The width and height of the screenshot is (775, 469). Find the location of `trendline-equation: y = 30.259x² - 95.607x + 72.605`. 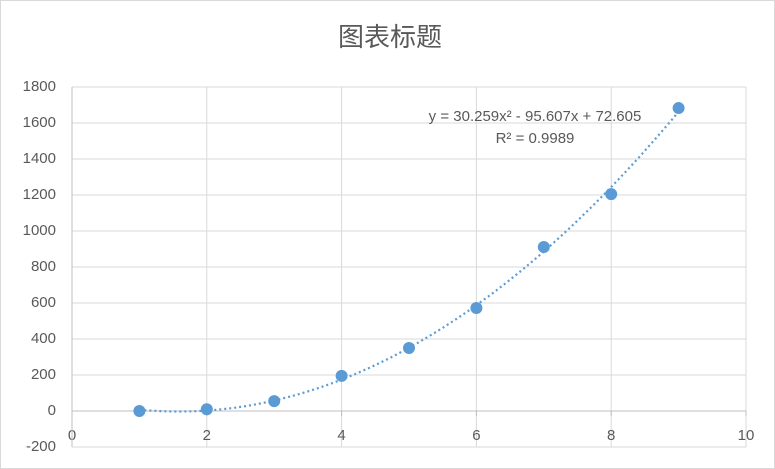

trendline-equation: y = 30.259x² - 95.607x + 72.605 is located at coordinates (535, 116).